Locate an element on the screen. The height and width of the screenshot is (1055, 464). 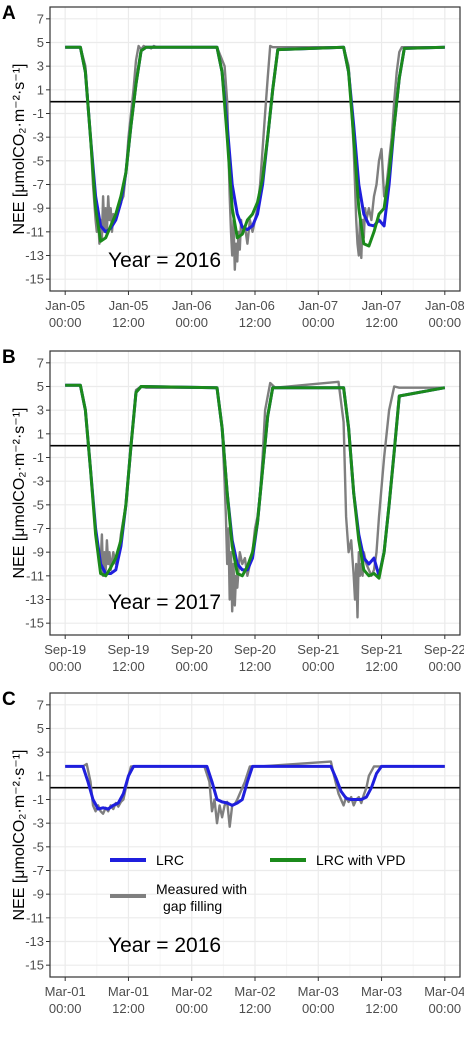
panel-letter-a: A is located at coordinates (9, 13).